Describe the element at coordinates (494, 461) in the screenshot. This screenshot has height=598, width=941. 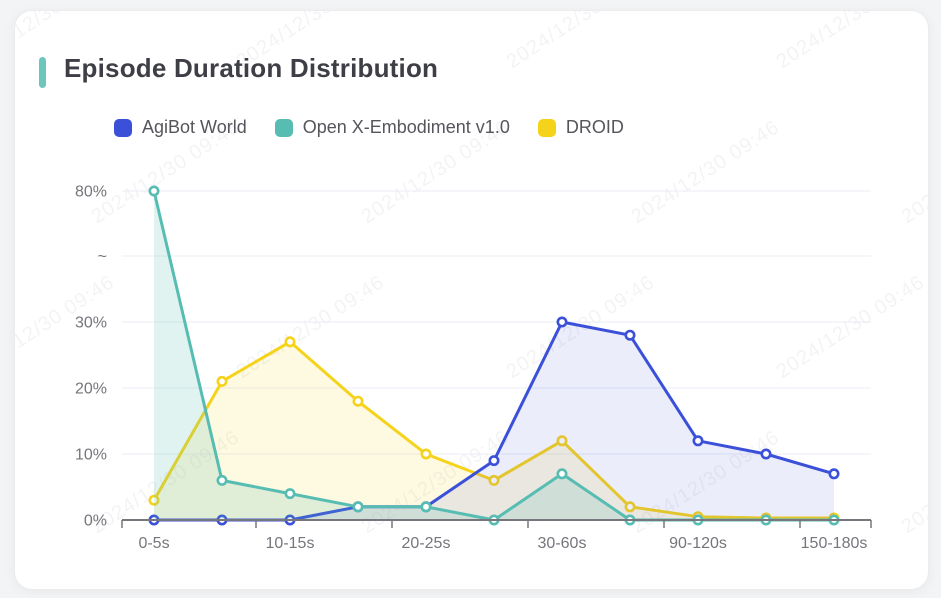
I see `data-point-agibot-world-25-30s` at that location.